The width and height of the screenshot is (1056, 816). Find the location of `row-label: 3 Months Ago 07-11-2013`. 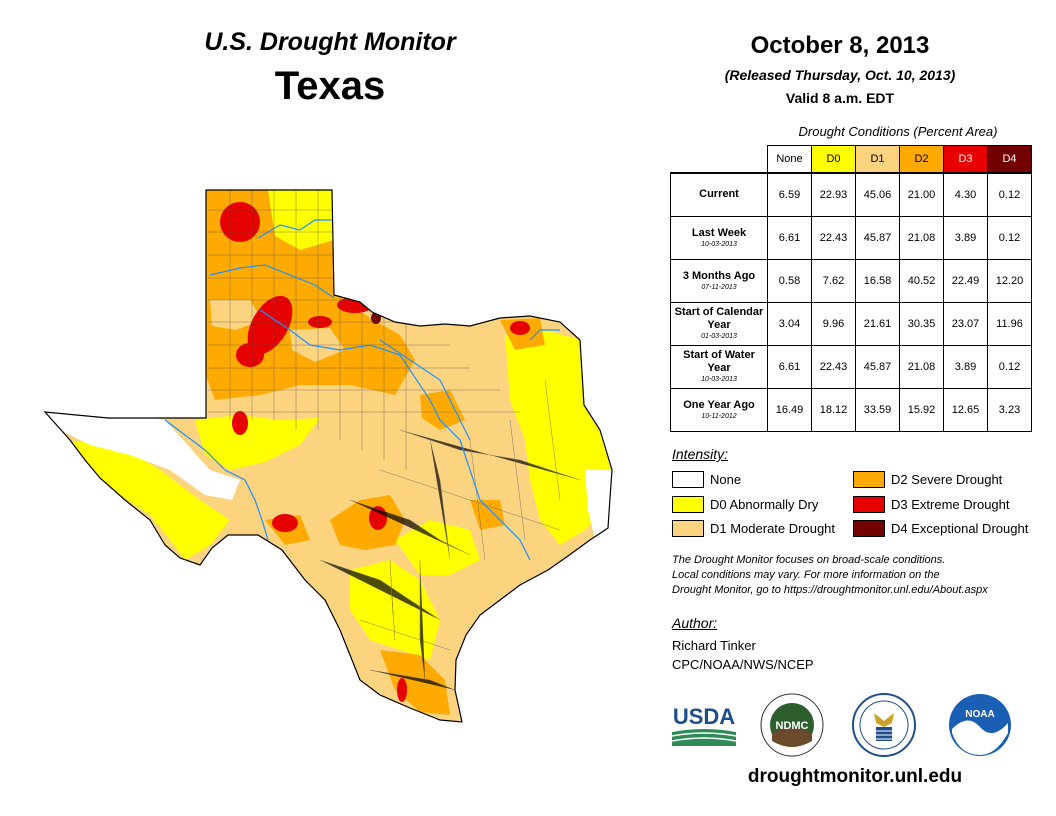

row-label: 3 Months Ago 07-11-2013 is located at coordinates (719, 280).